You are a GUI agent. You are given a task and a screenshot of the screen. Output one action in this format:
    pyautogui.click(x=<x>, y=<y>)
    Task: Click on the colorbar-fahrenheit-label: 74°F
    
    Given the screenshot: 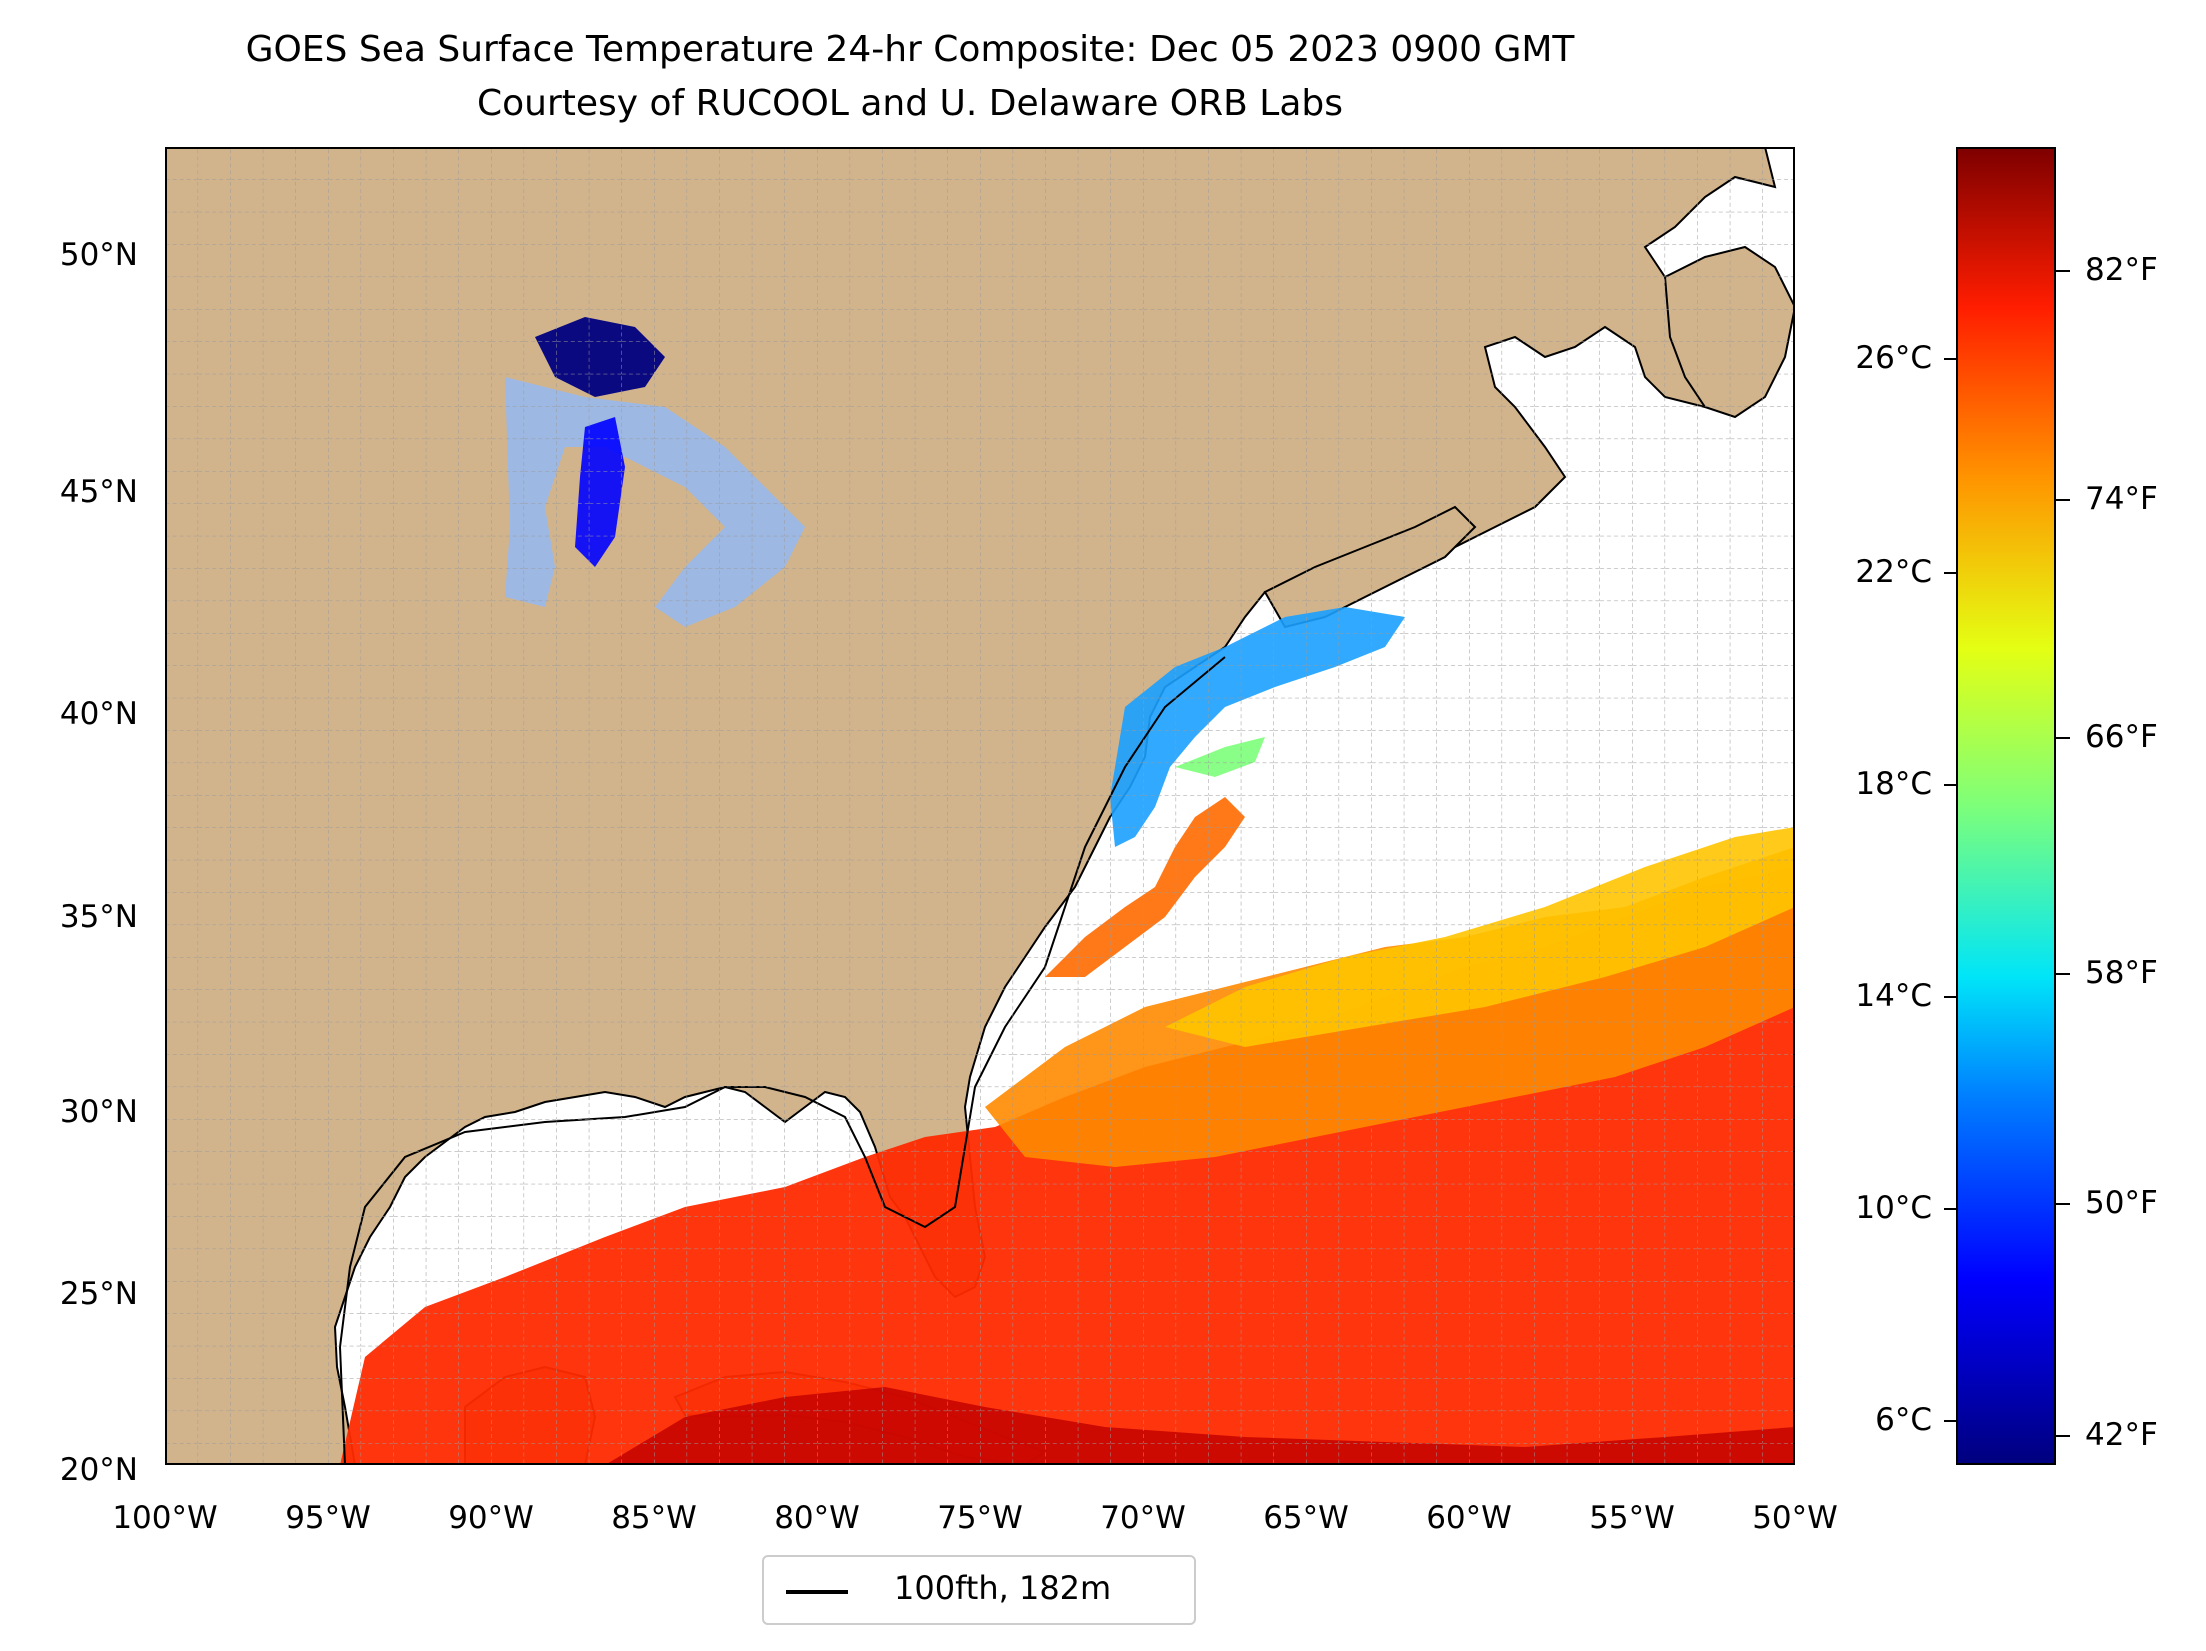 What is the action you would take?
    pyautogui.click(x=2121, y=499)
    